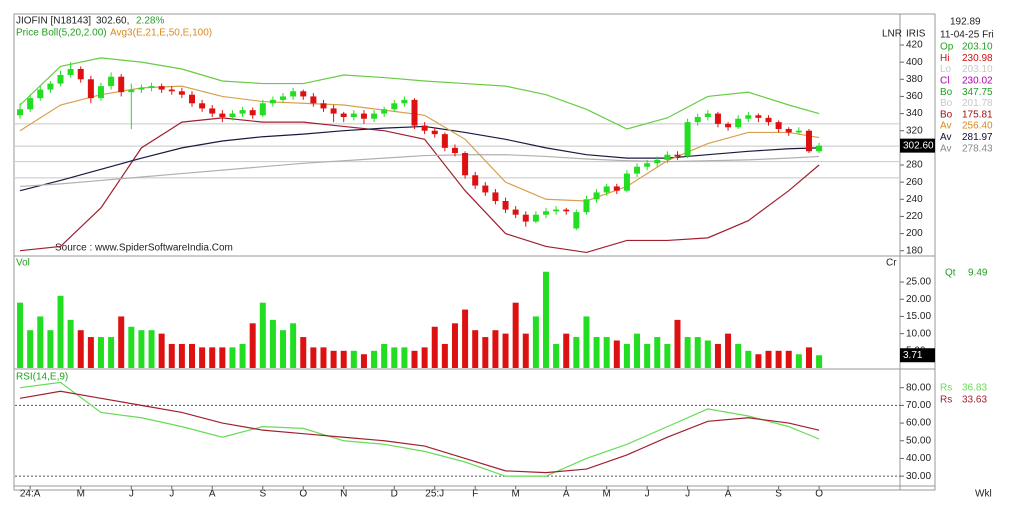  What do you see at coordinates (914, 199) in the screenshot?
I see `y-tick-label: 240` at bounding box center [914, 199].